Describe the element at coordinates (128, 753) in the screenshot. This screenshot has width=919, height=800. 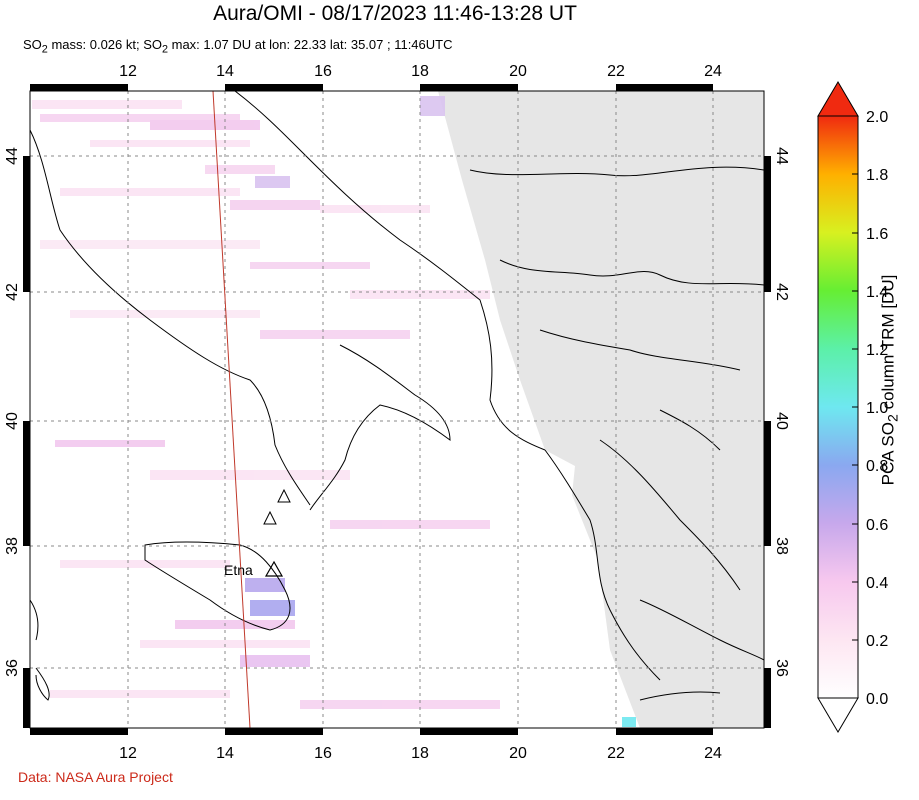
I see `lon-tick-bottom: 12` at that location.